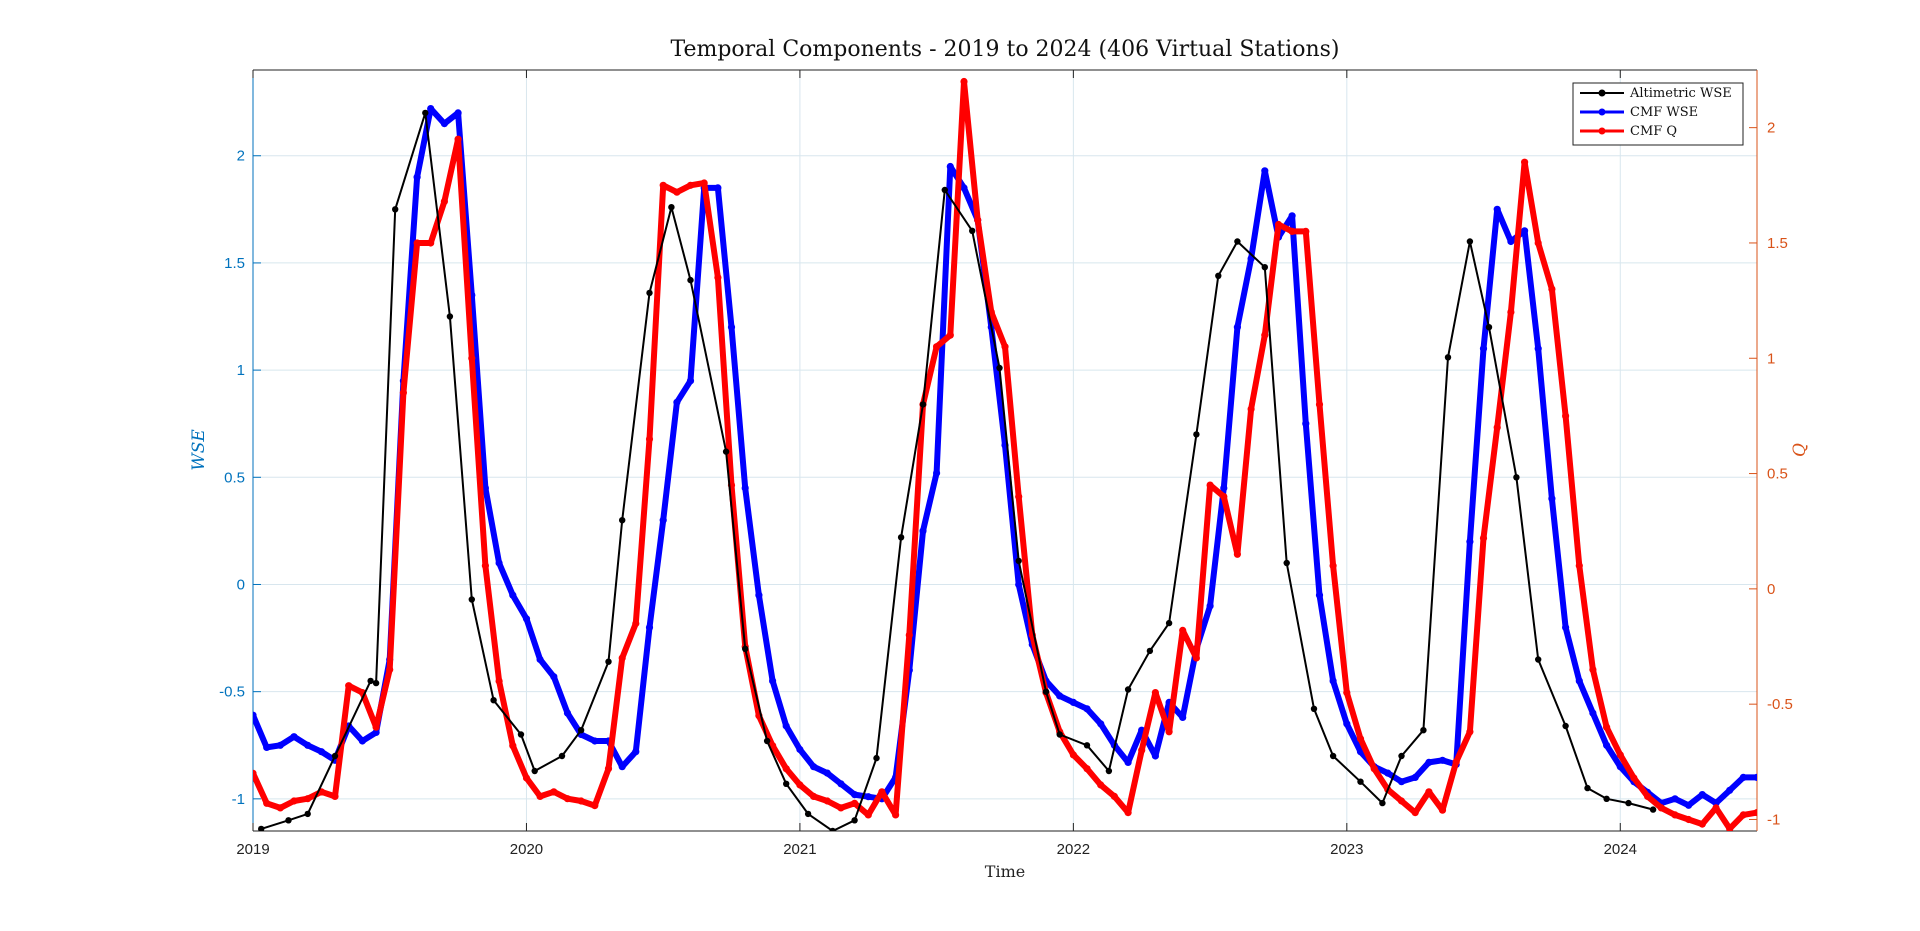 This screenshot has height=931, width=1920. I want to click on y-tick-label-left: 2, so click(241, 156).